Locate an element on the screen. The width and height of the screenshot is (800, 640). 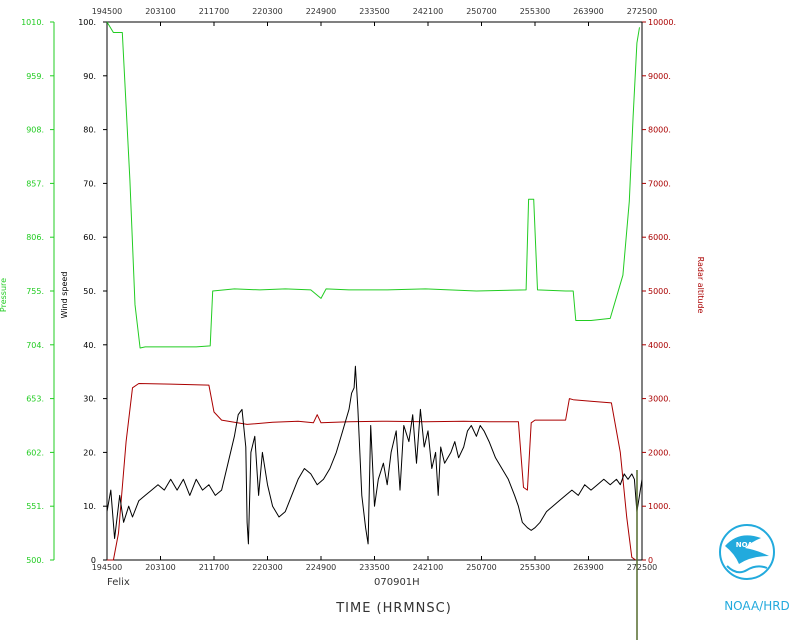
noaa-logo-bird is located at coordinates (747, 549).